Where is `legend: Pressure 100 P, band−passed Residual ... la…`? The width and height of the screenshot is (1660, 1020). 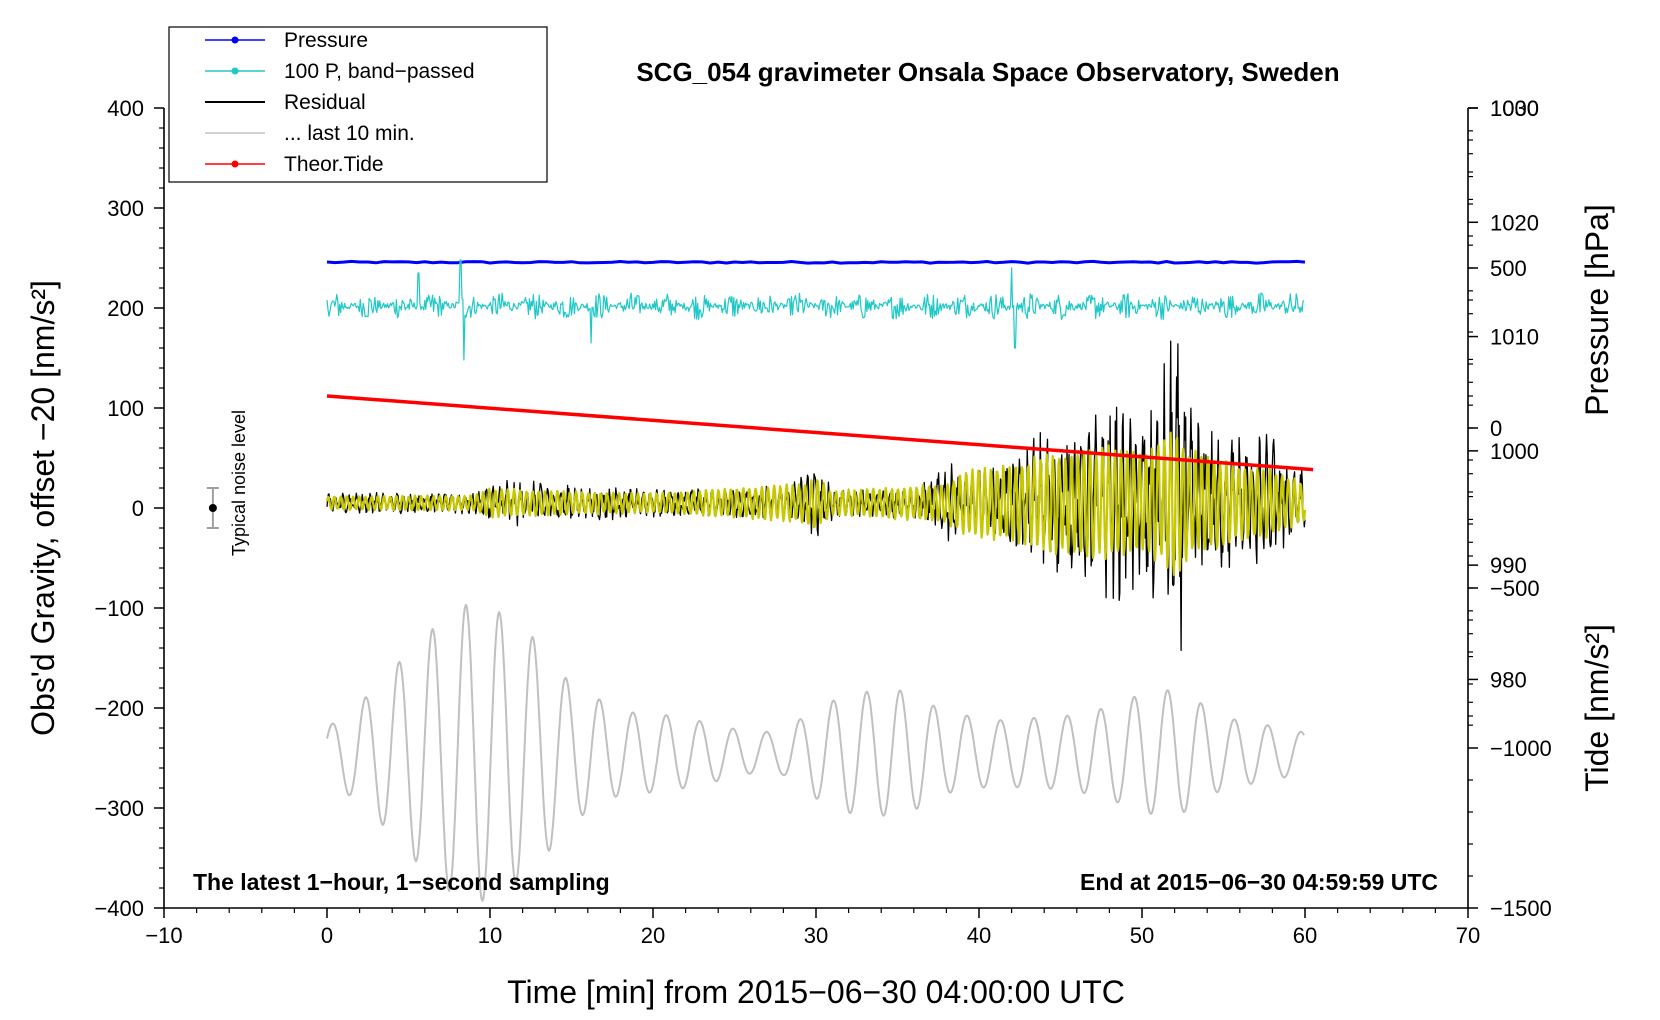 legend: Pressure 100 P, band−passed Residual ... la… is located at coordinates (358, 104).